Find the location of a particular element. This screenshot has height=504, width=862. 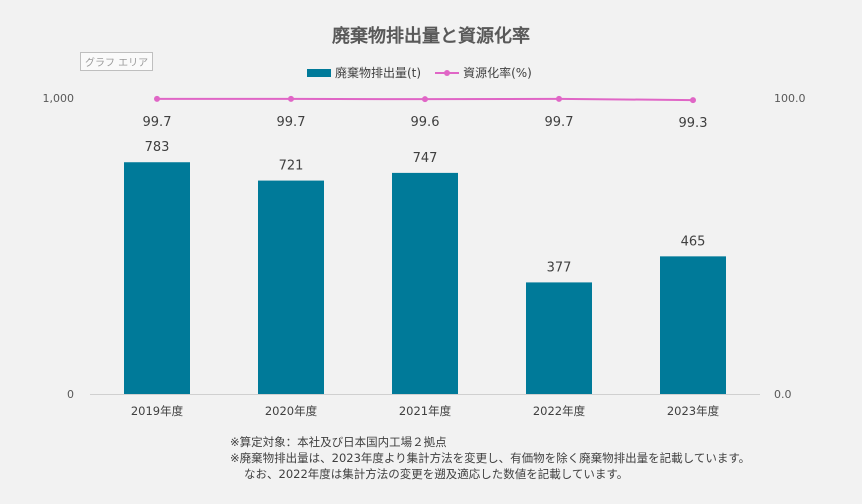

legend-item-bar: 廃棄物排出量(t) is located at coordinates (364, 72).